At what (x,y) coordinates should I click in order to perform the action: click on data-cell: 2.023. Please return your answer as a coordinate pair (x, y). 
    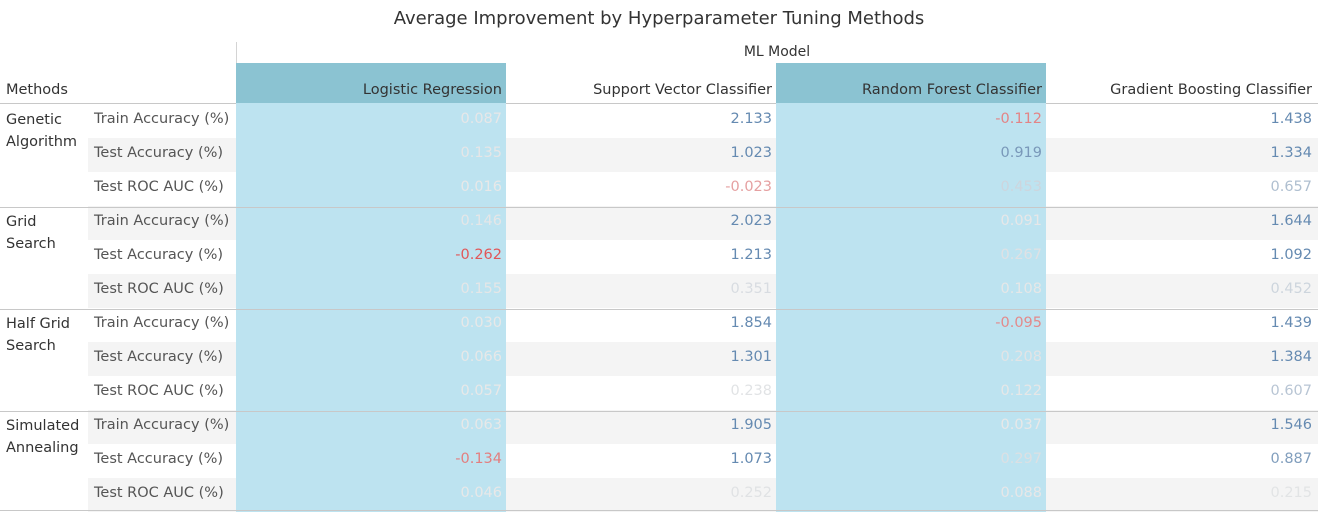
    Looking at the image, I should click on (751, 221).